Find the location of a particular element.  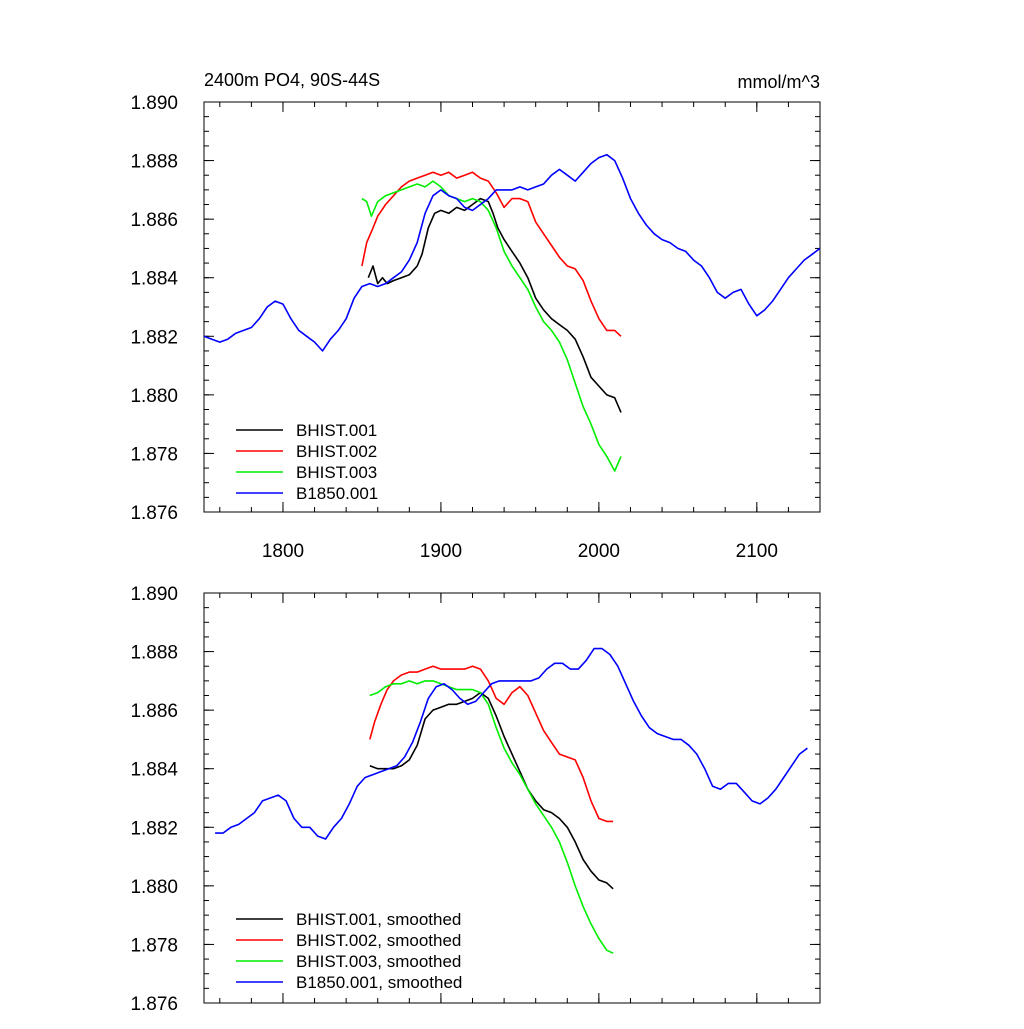

series-line-bhist-001-smoothed is located at coordinates (491, 790).